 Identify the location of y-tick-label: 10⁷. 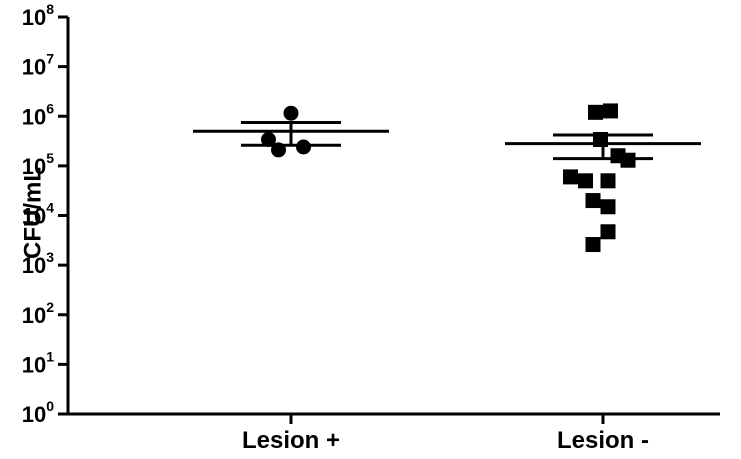
(38, 65).